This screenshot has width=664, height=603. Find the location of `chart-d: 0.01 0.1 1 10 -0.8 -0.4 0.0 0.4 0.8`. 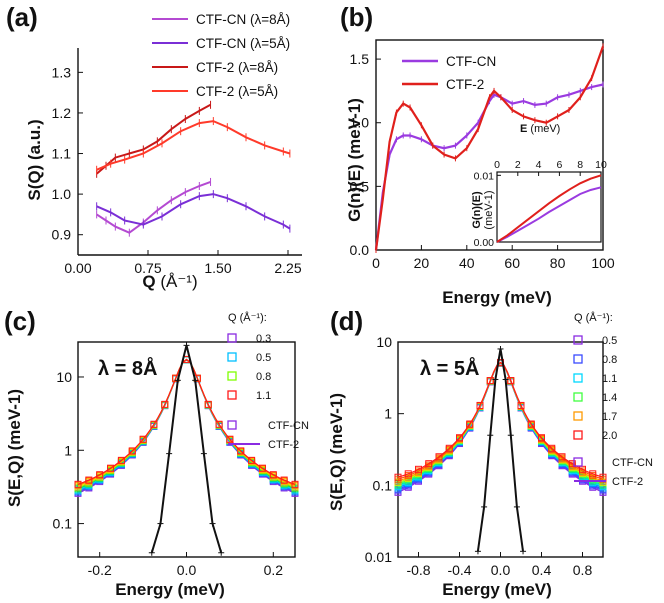

chart-d: 0.01 0.1 1 10 -0.8 -0.4 0.0 0.4 0.8 is located at coordinates (486, 456).